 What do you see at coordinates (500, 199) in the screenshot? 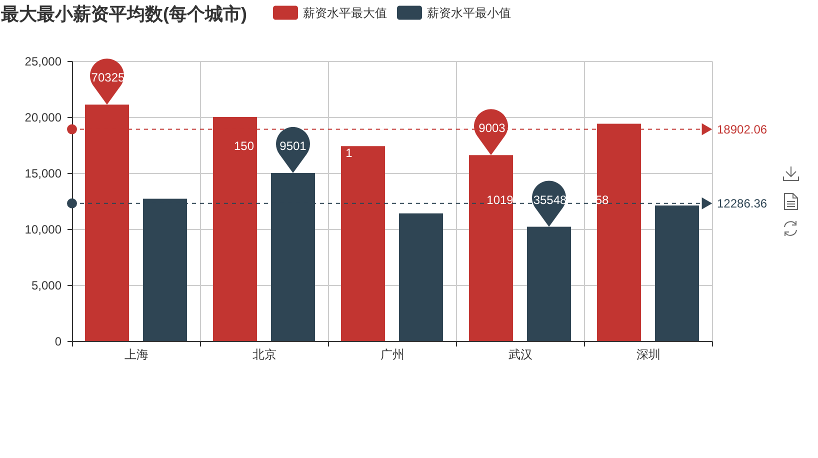
I see `annotation: 1019` at bounding box center [500, 199].